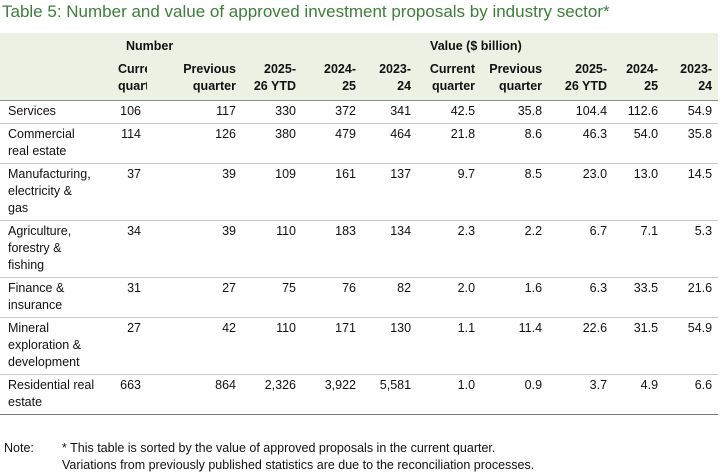  Describe the element at coordinates (280, 385) in the screenshot. I see `table-cell: 2,326` at that location.